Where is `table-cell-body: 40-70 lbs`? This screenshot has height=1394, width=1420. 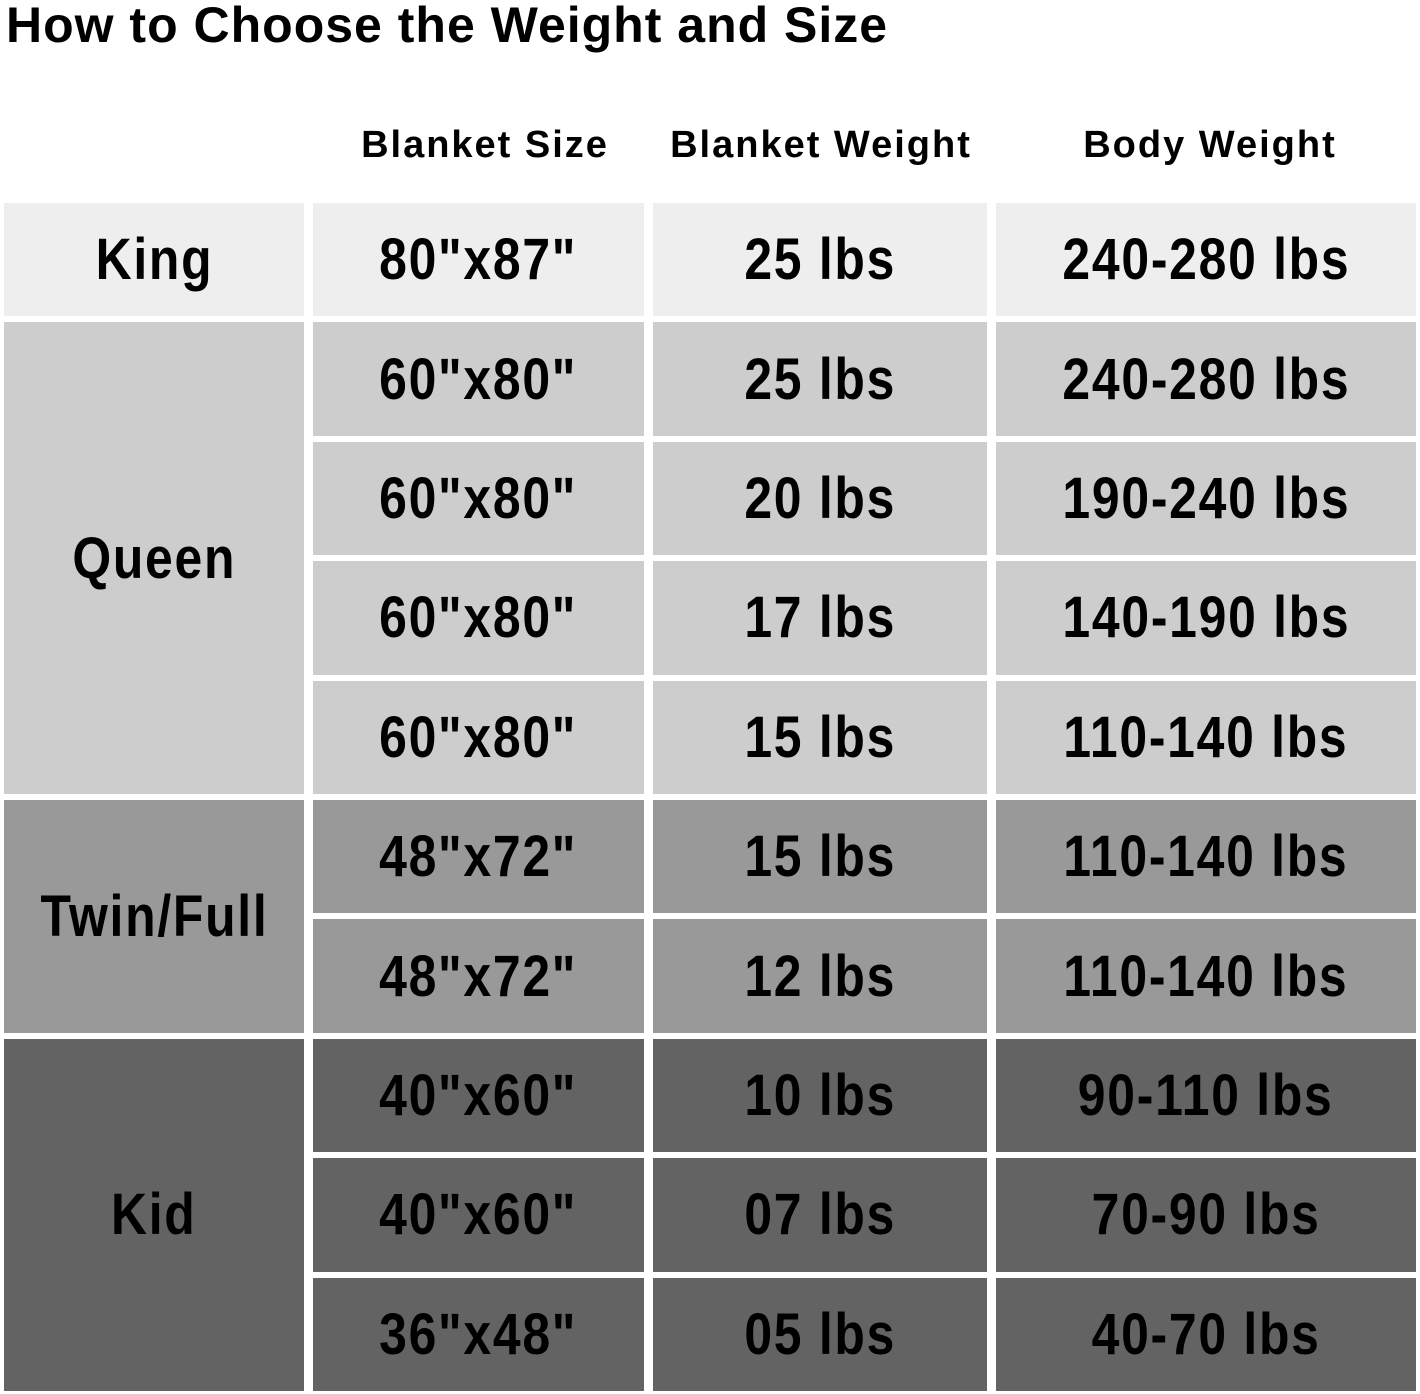
table-cell-body: 40-70 lbs is located at coordinates (1206, 1334).